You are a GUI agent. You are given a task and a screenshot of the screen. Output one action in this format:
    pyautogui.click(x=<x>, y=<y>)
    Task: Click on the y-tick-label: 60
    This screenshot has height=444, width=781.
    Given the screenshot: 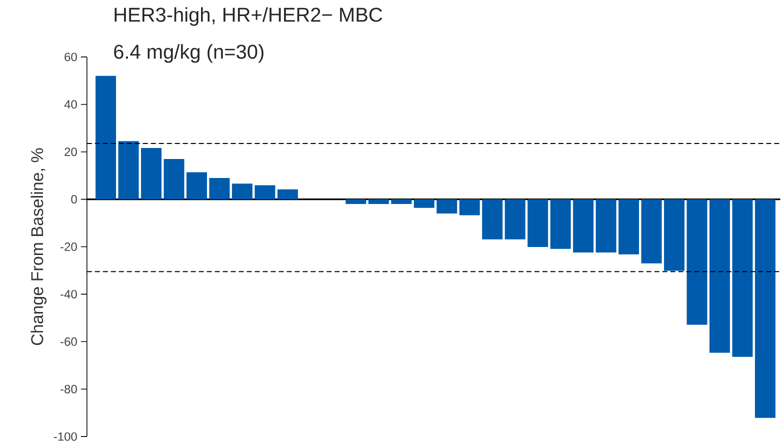 What is the action you would take?
    pyautogui.click(x=70, y=57)
    